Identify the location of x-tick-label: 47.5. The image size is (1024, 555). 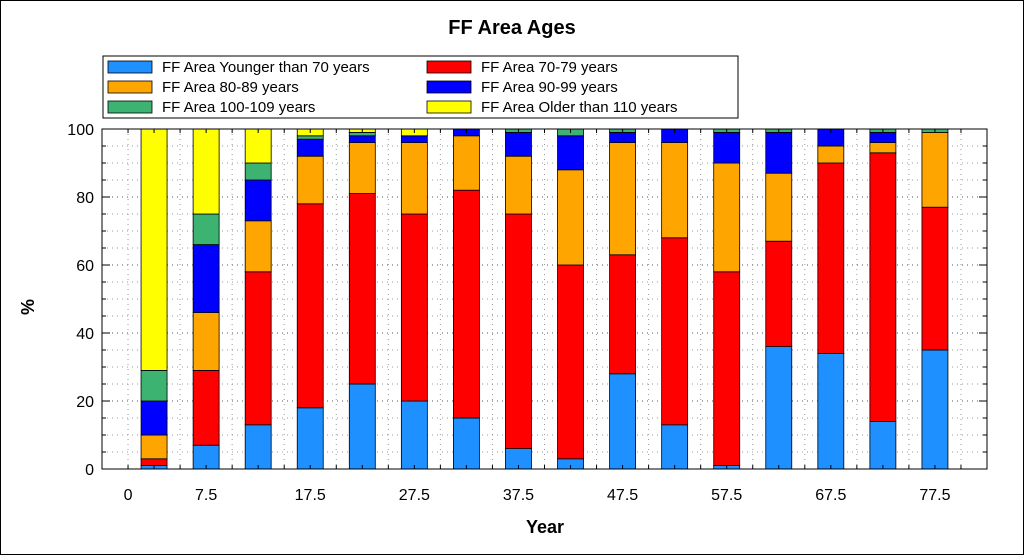
(622, 495).